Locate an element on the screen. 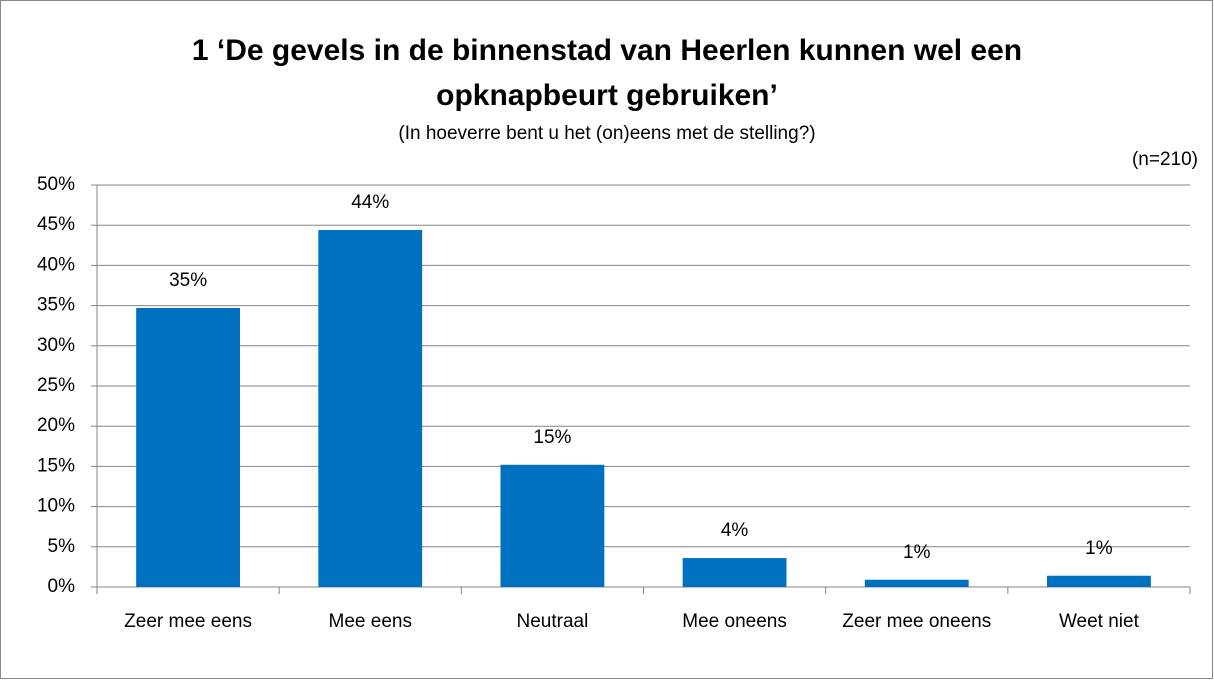 The width and height of the screenshot is (1214, 680). x-tick-label: Mee oneens is located at coordinates (734, 621).